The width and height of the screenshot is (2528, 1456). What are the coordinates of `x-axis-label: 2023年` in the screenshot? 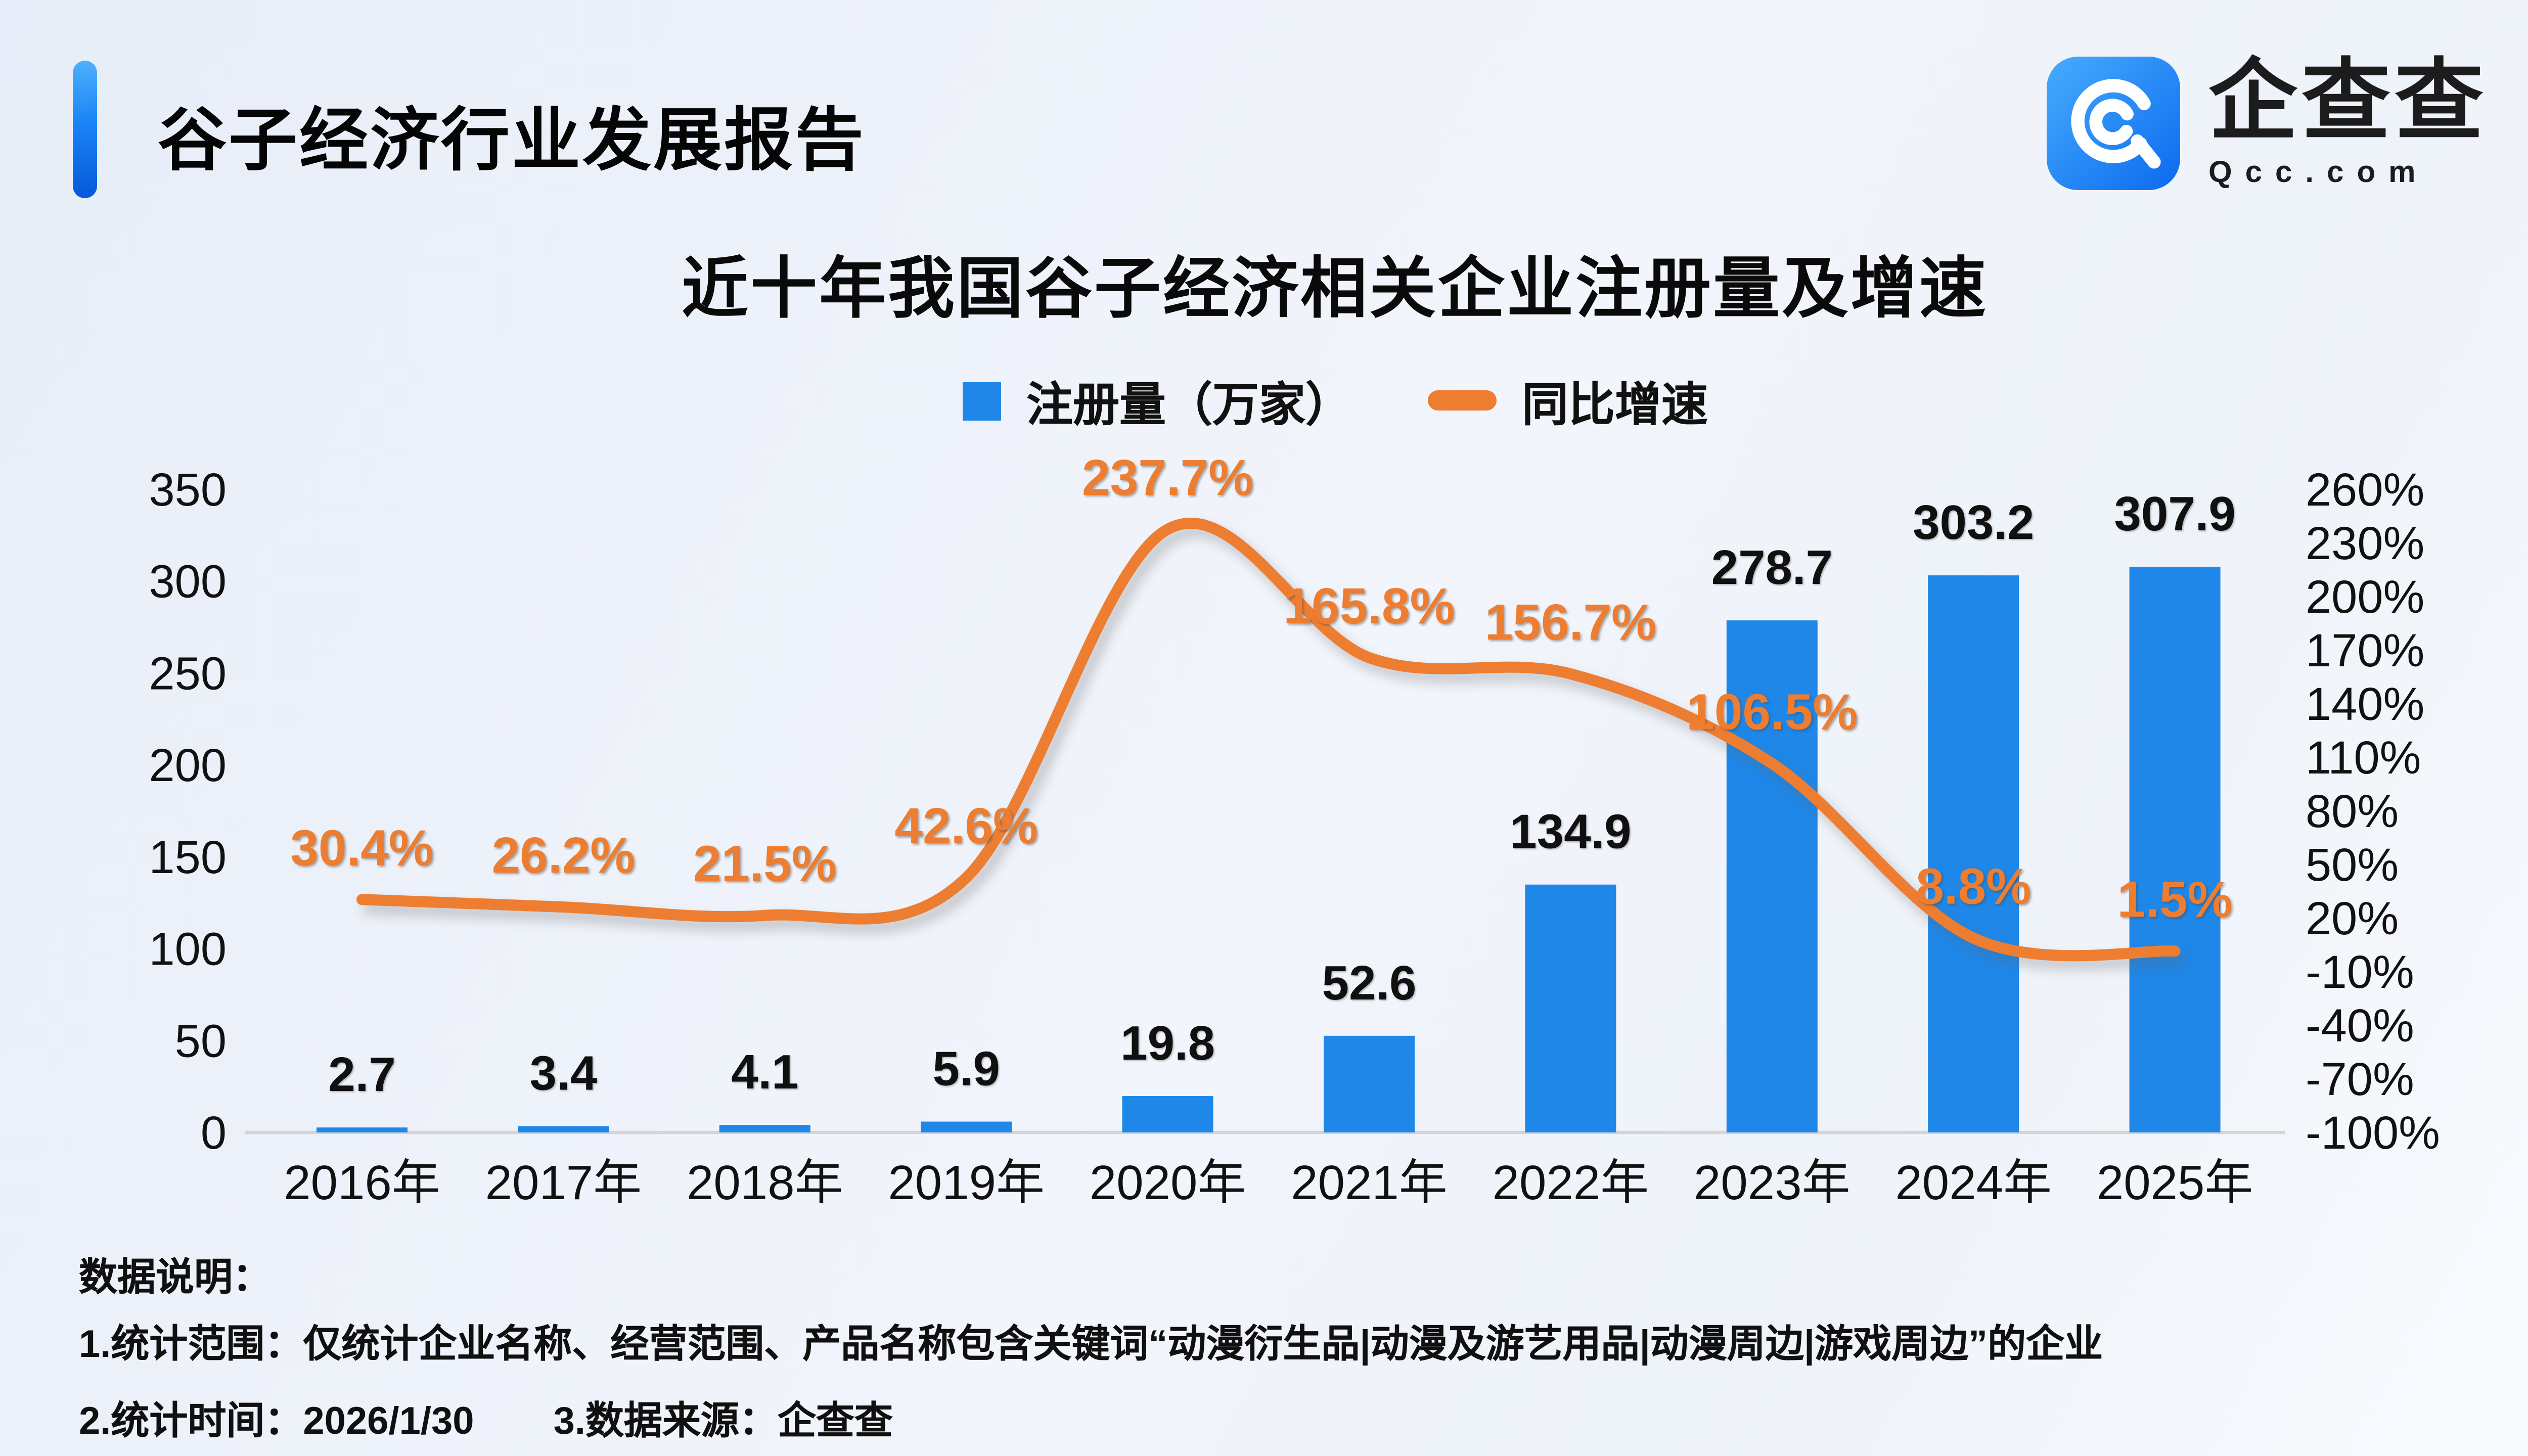 It's located at (1772, 1183).